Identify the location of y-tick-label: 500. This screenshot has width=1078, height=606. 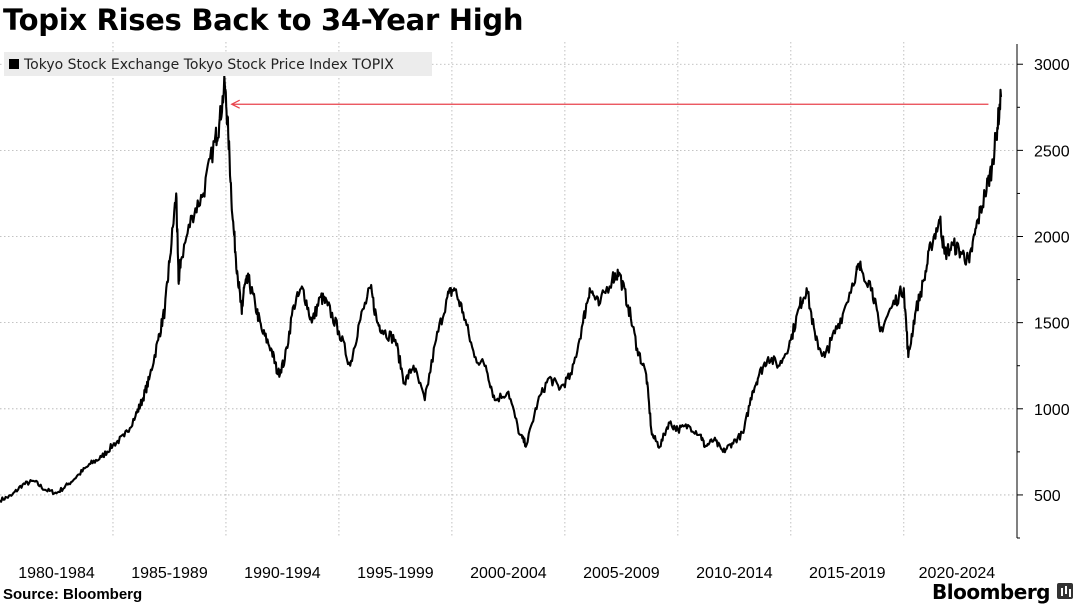
(1047, 496).